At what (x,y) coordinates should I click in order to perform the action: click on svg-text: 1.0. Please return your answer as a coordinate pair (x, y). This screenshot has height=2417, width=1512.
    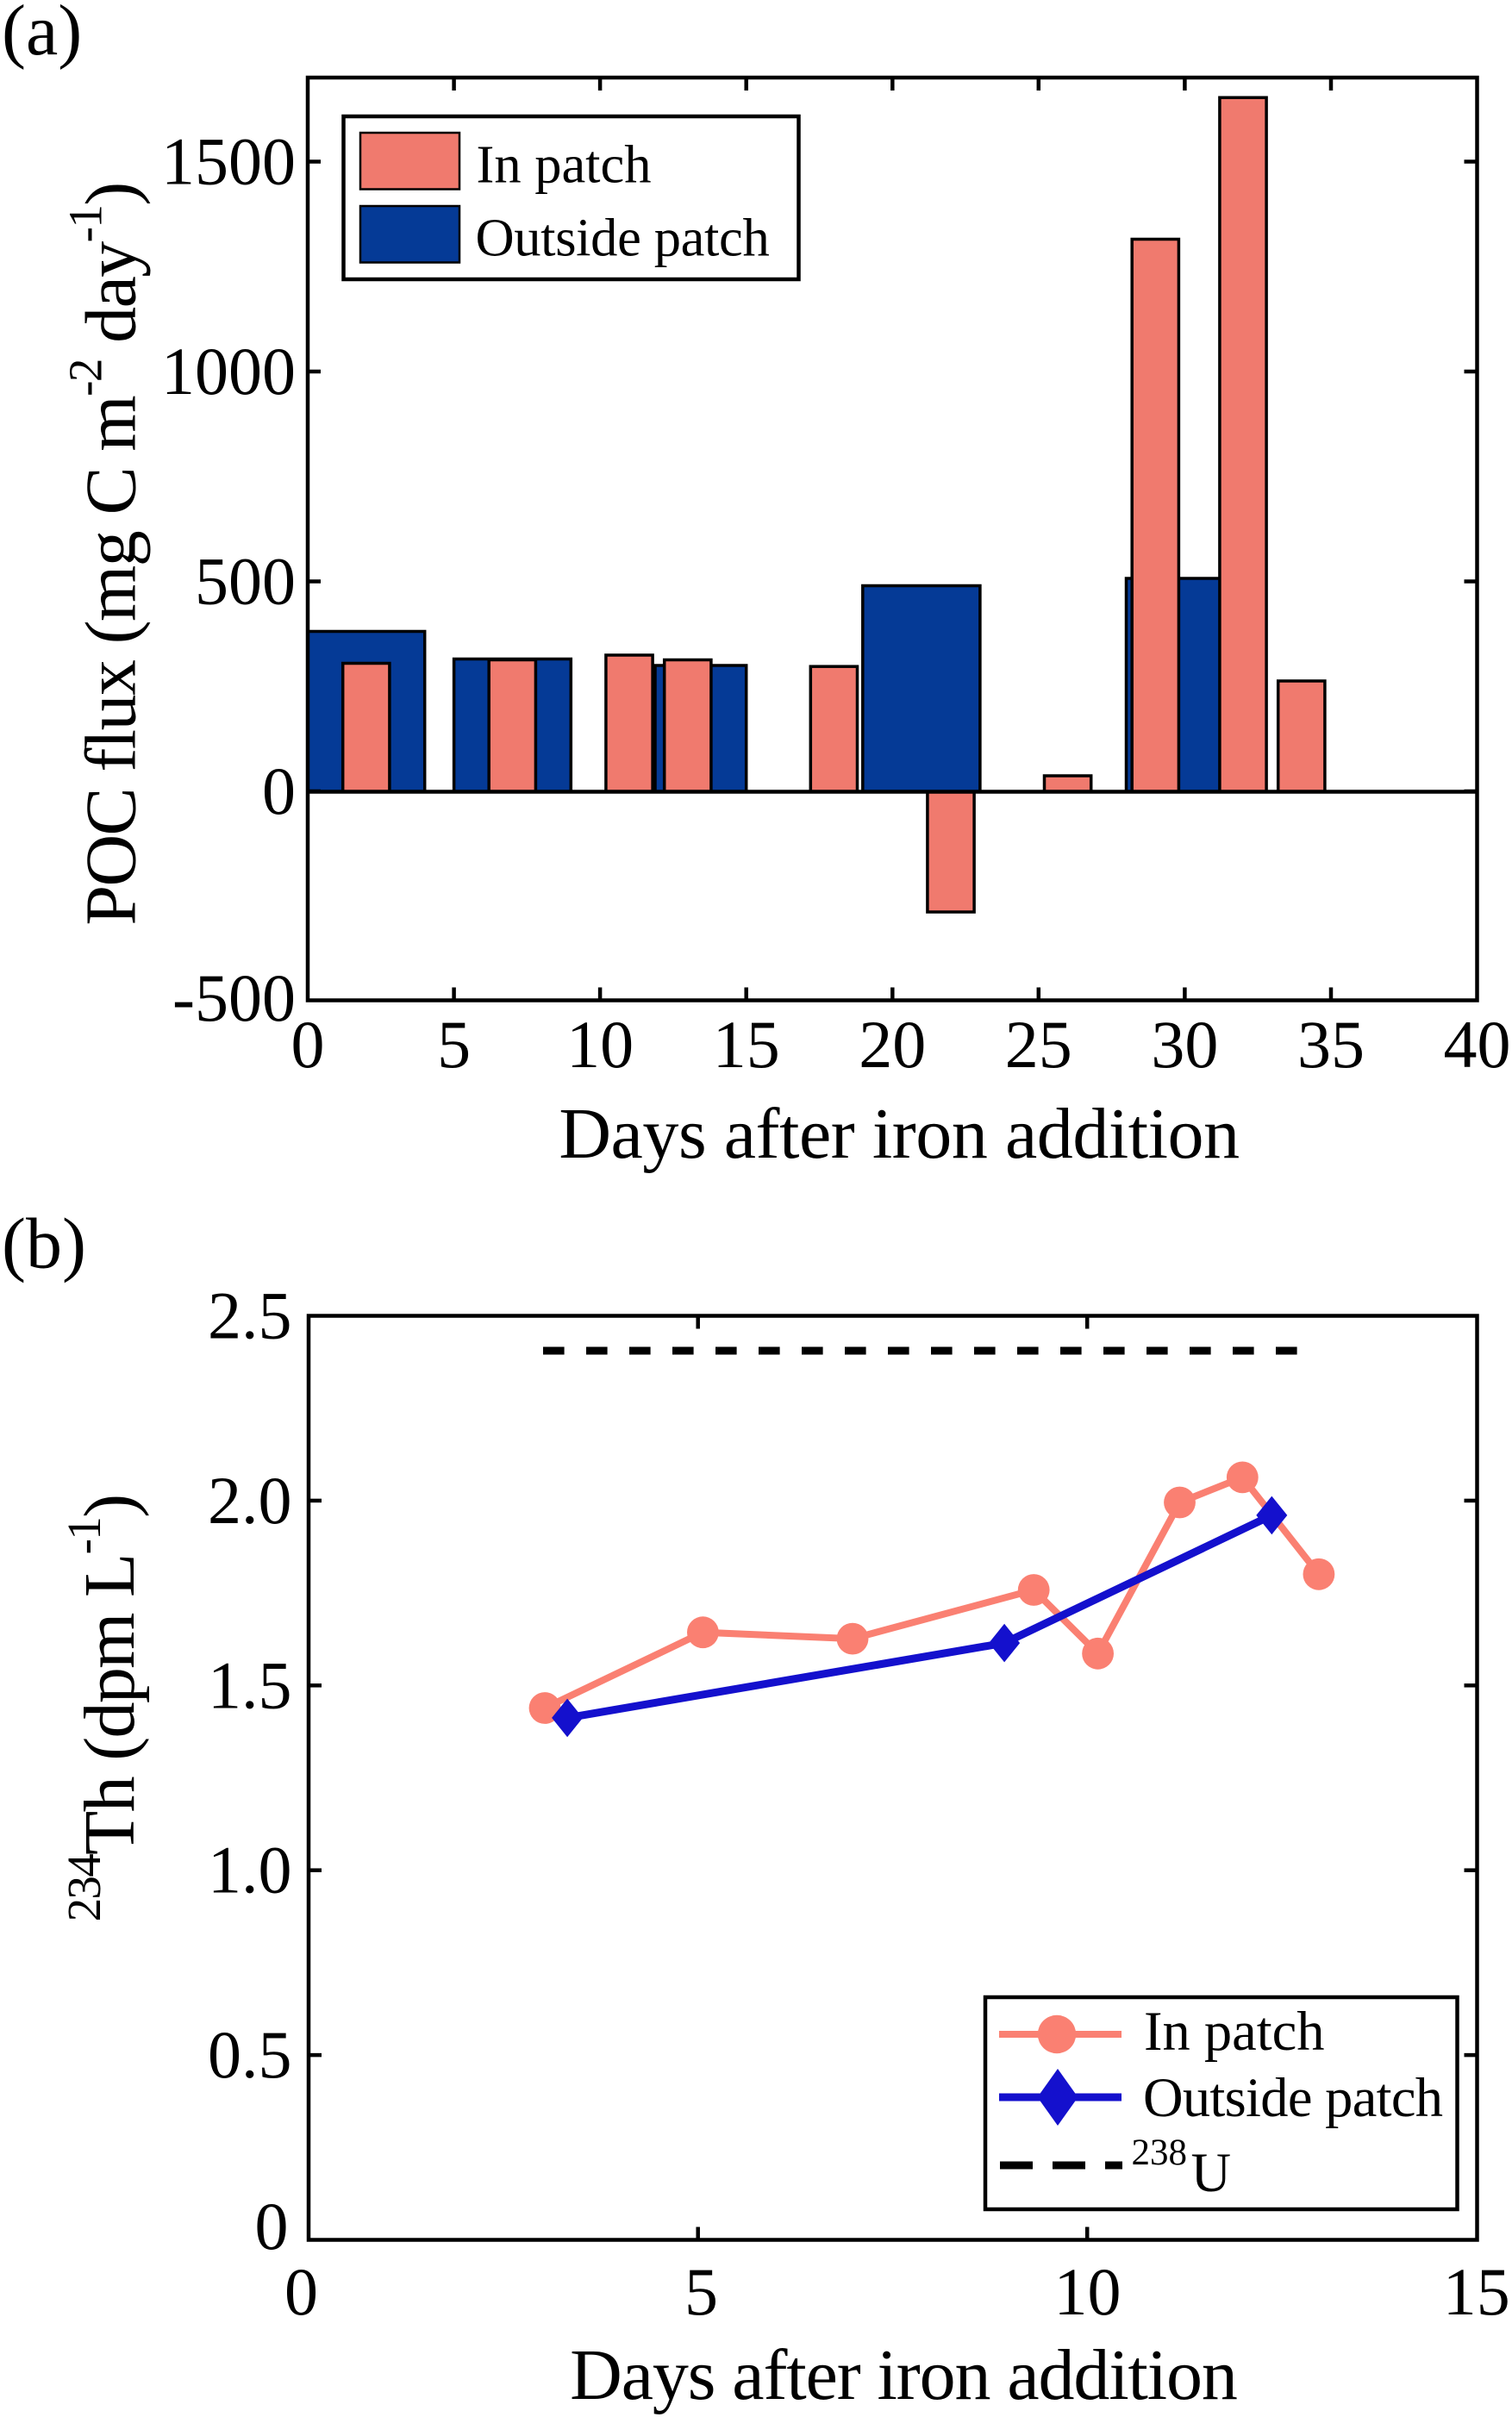
    Looking at the image, I should click on (250, 1870).